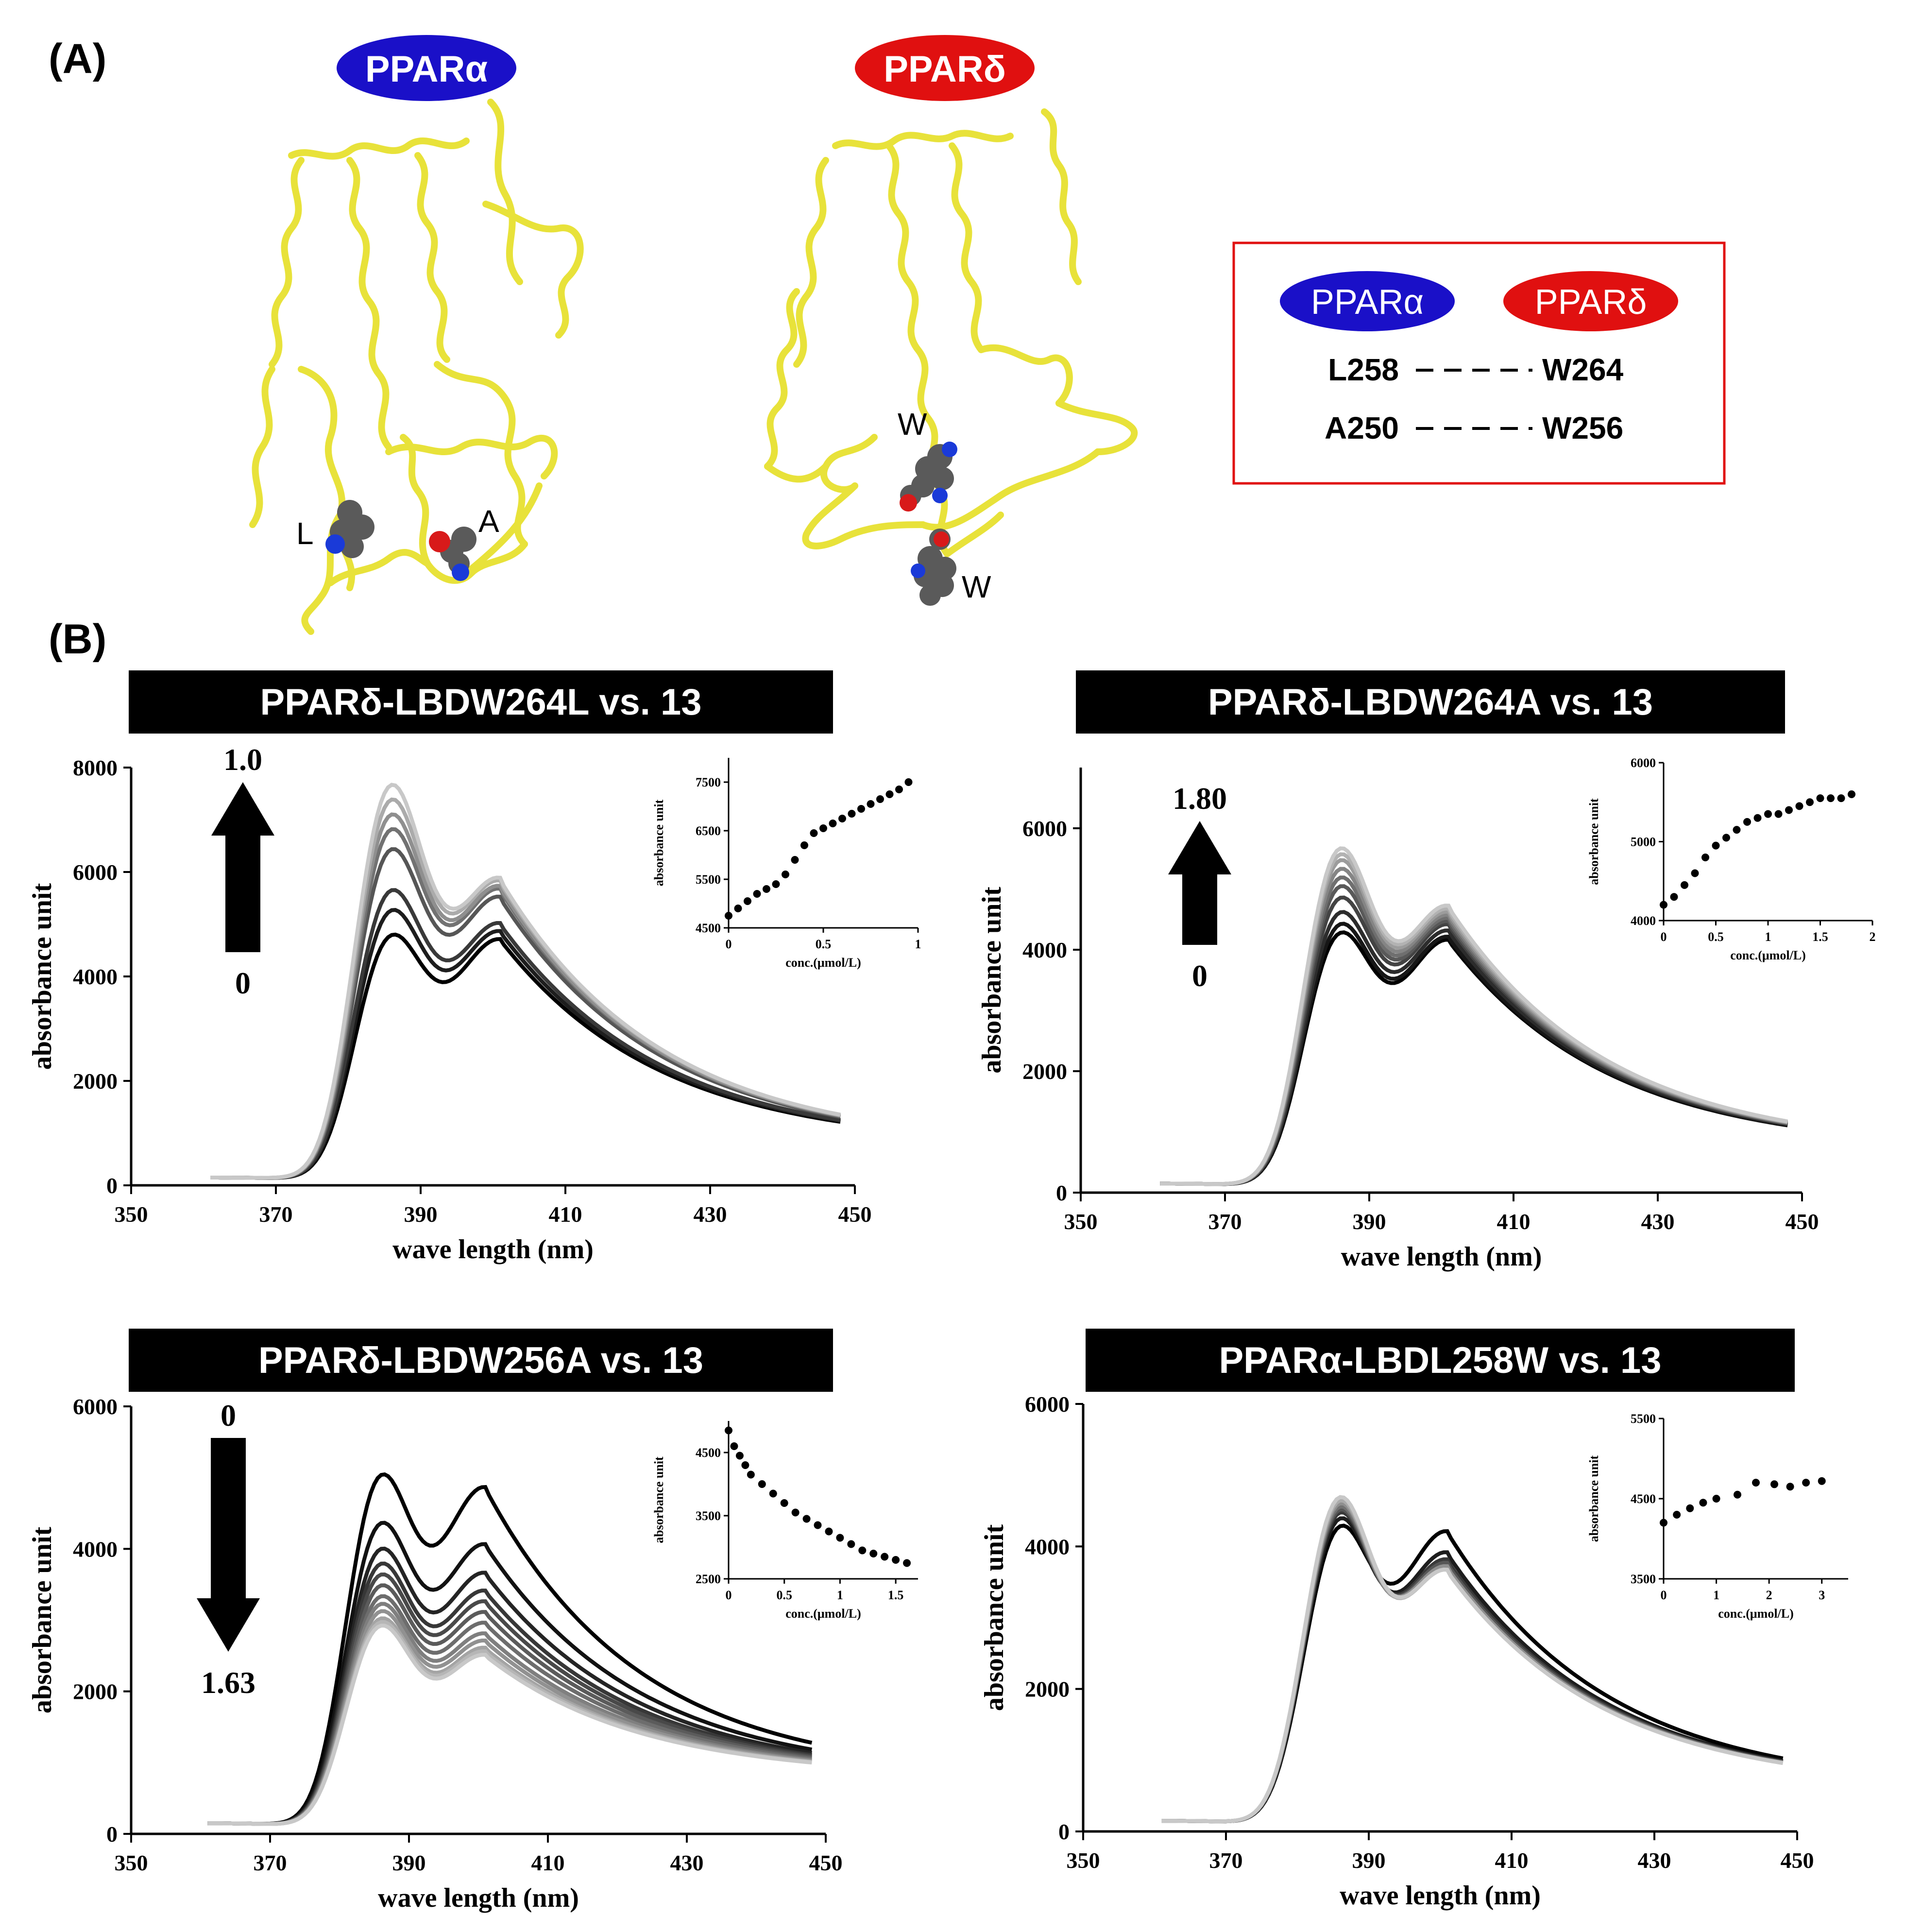  Describe the element at coordinates (243, 760) in the screenshot. I see `arrow-end-label: 1.0` at that location.